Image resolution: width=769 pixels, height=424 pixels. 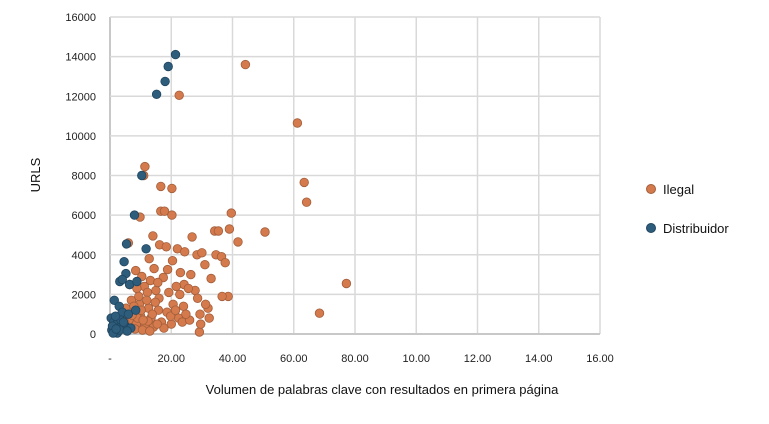 I want to click on series-distribuidor, so click(x=143, y=193).